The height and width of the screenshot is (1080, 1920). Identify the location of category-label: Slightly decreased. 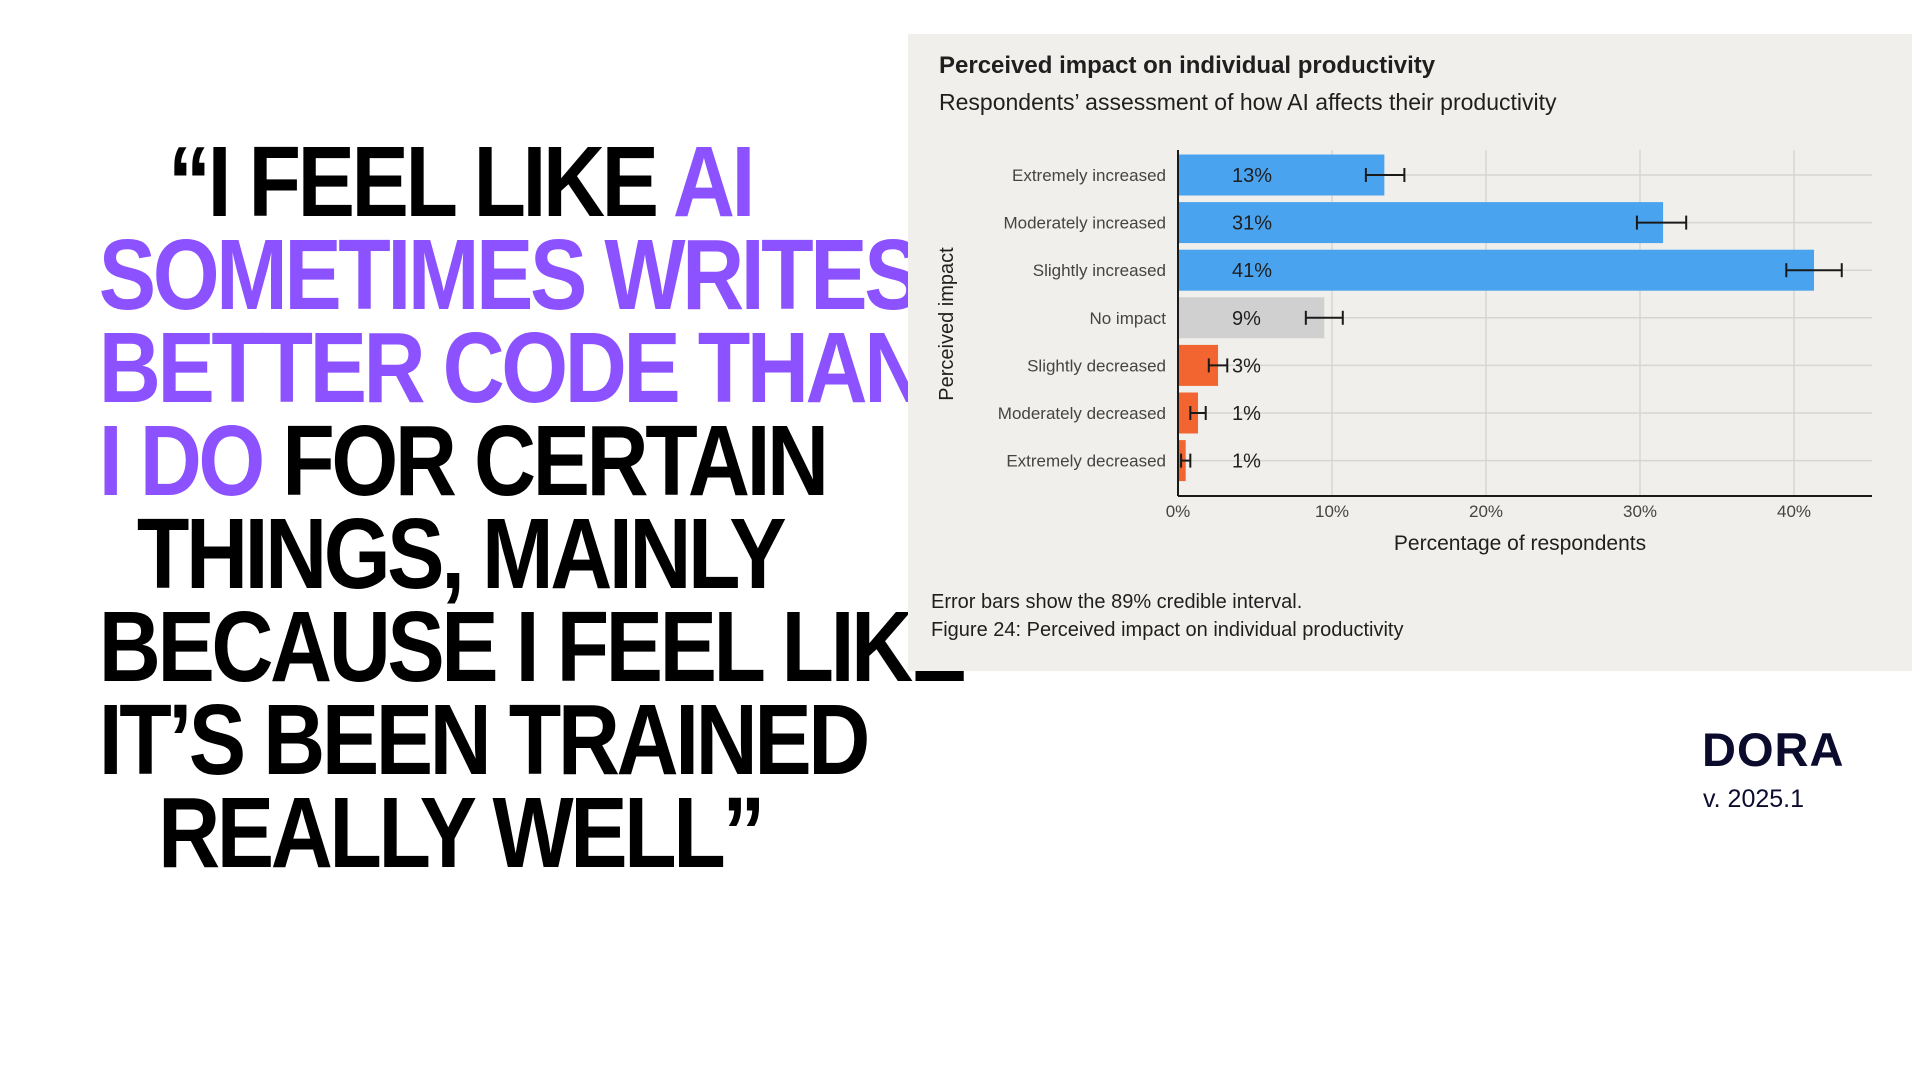
(1096, 365).